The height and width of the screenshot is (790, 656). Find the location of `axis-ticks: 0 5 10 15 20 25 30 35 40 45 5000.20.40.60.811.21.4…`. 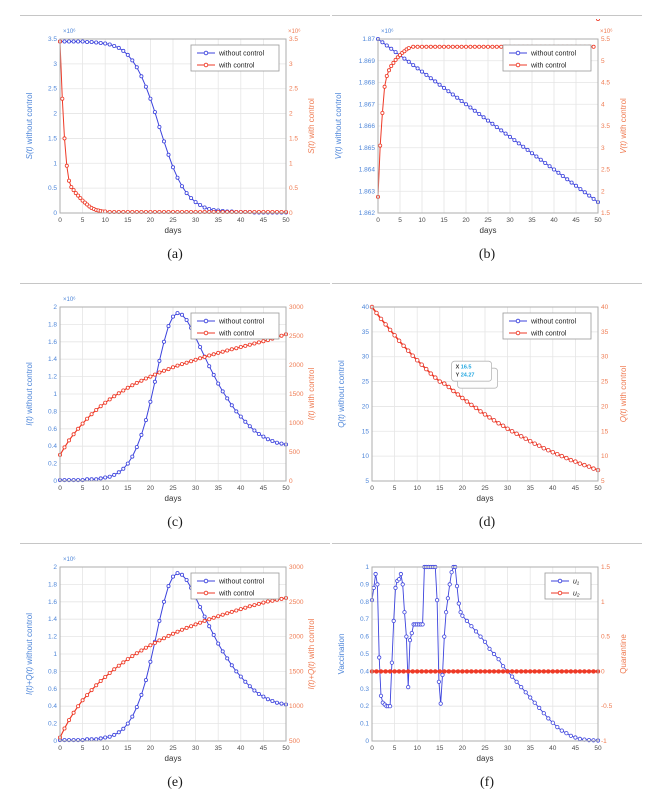

axis-ticks: 0 5 10 15 20 25 30 35 40 45 5000.20.40.60.811.21.4… is located at coordinates (176, 654).